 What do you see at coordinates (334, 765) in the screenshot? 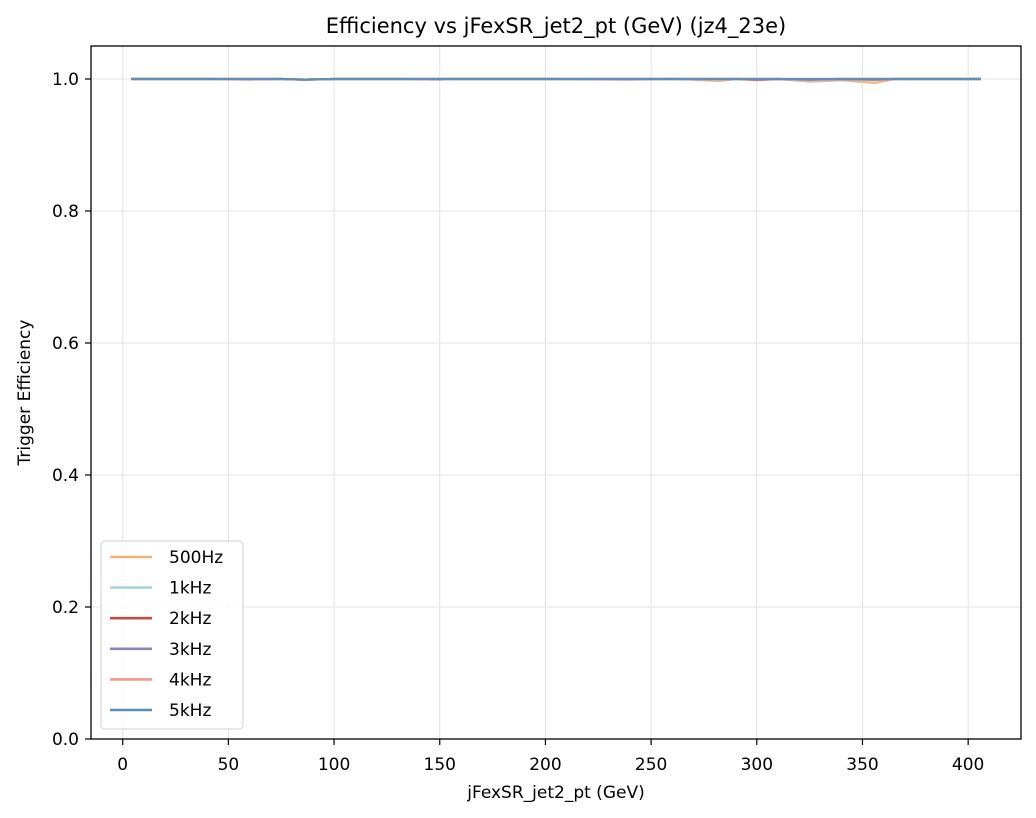
I see `x-tick-label: 100` at bounding box center [334, 765].